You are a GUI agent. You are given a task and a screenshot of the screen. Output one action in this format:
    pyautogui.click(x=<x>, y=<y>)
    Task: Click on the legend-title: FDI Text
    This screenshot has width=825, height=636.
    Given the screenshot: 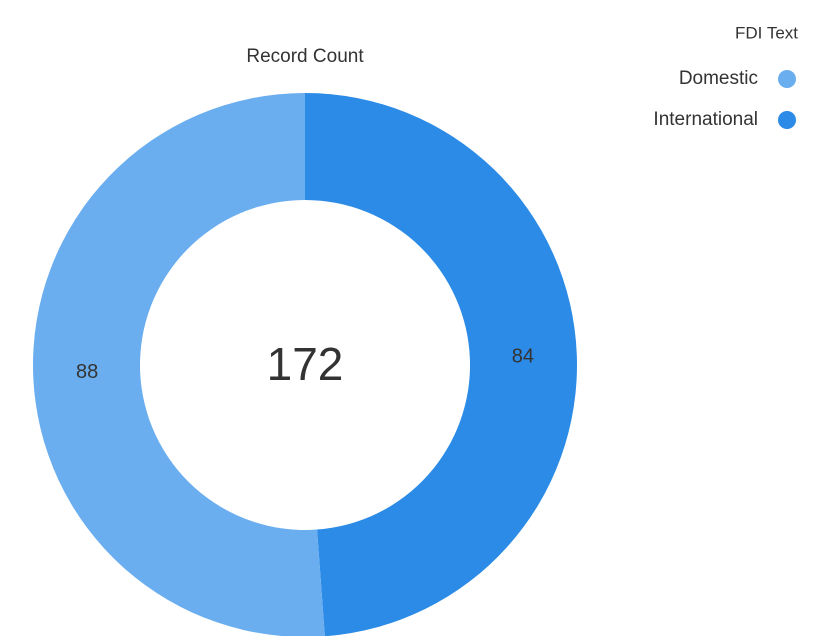 What is the action you would take?
    pyautogui.click(x=766, y=32)
    